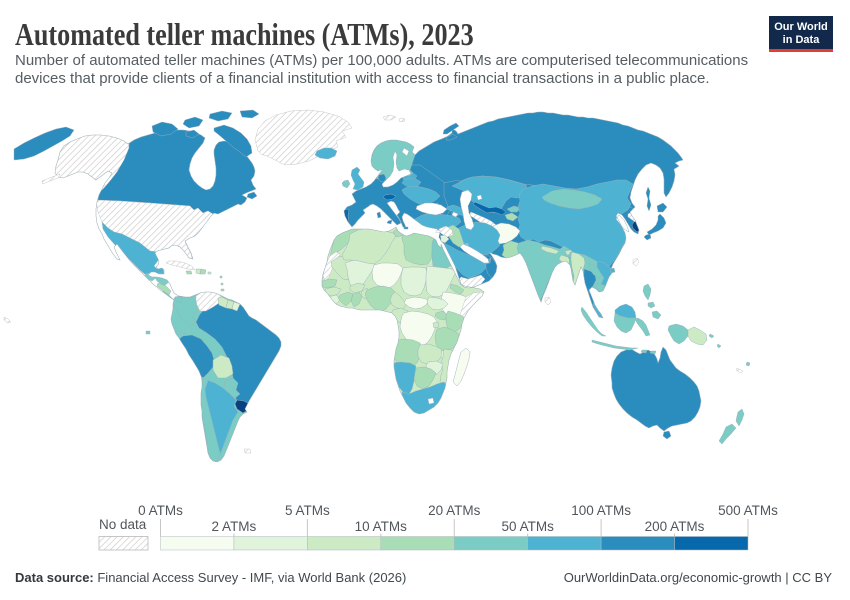  What do you see at coordinates (307, 510) in the screenshot?
I see `svg-text: 5 ATMs` at bounding box center [307, 510].